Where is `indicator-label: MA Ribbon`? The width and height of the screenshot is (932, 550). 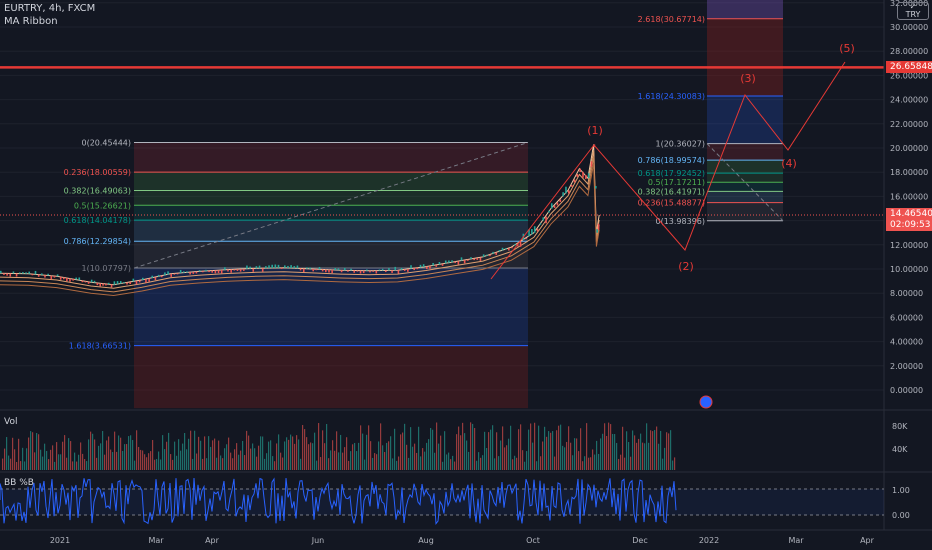
indicator-label: MA Ribbon is located at coordinates (31, 21).